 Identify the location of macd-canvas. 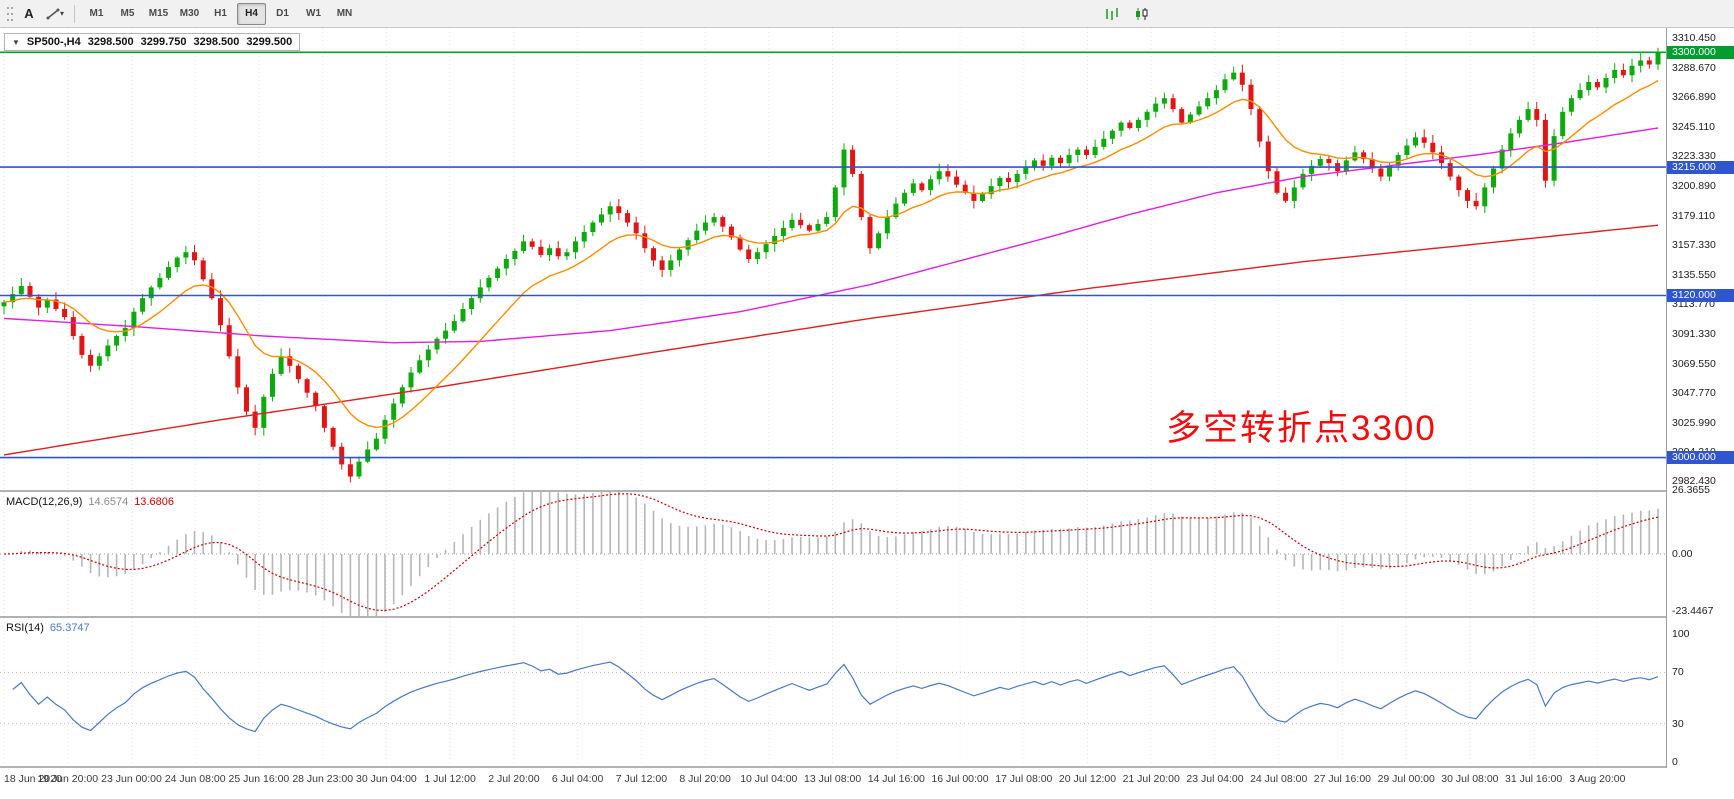
(833, 554).